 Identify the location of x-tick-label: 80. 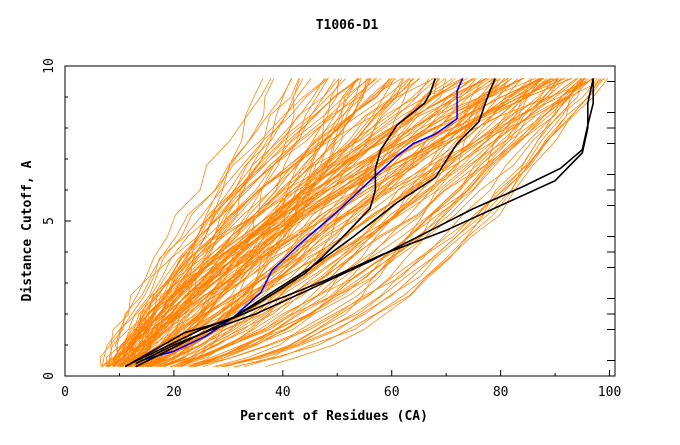
(501, 392).